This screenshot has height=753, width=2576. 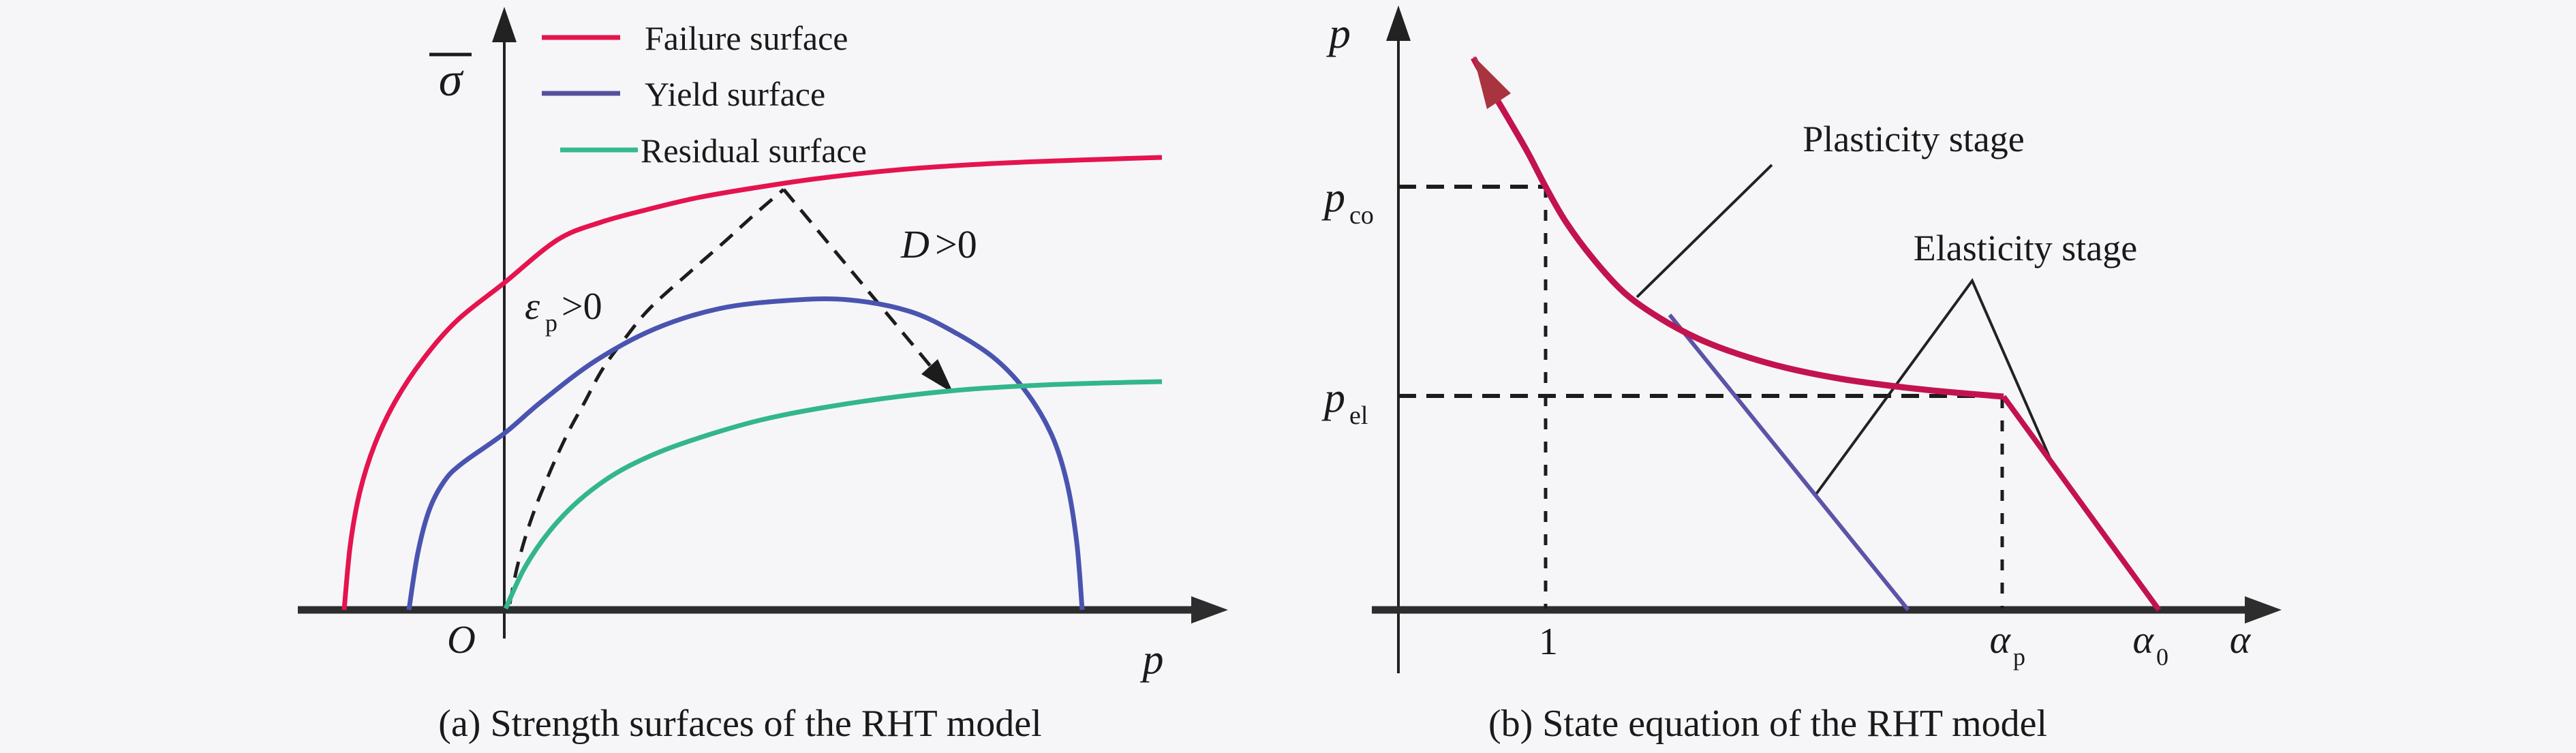 I want to click on legend-label-yield: Yield surface, so click(x=735, y=94).